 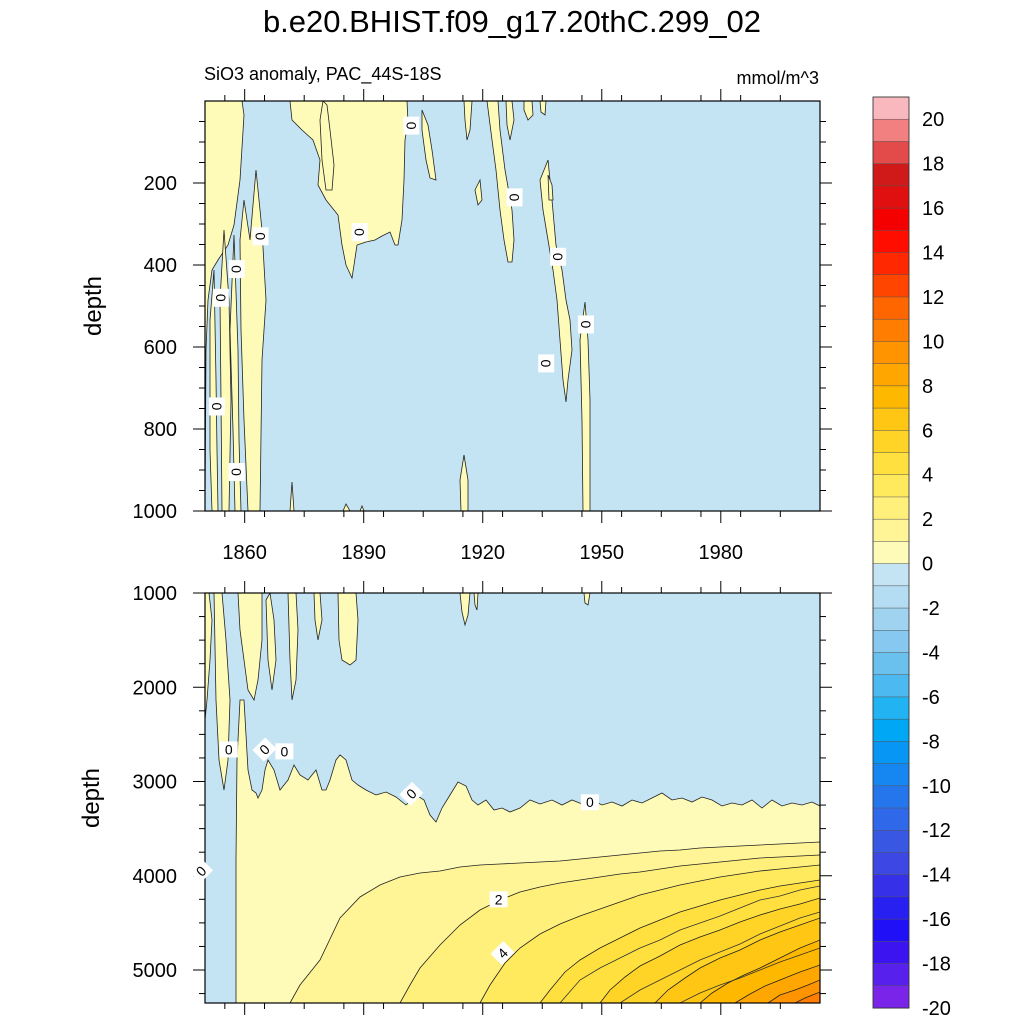 I want to click on units-label: mmol/m^3, so click(x=777, y=78).